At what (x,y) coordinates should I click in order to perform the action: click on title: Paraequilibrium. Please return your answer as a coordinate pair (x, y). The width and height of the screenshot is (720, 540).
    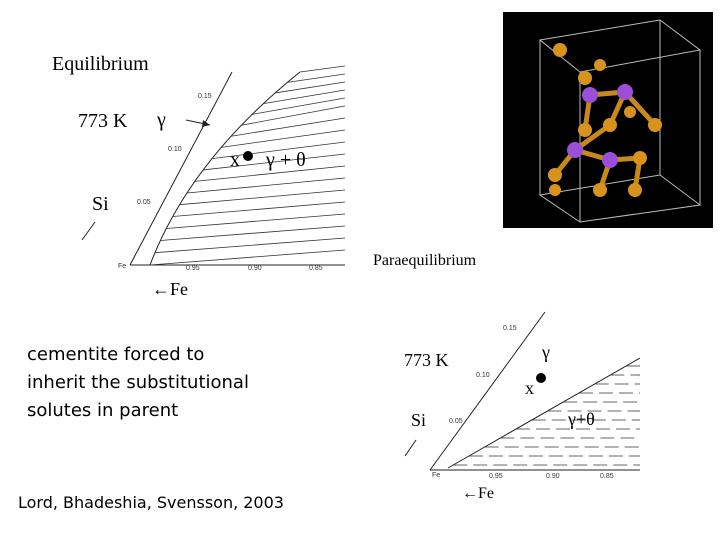
    Looking at the image, I should click on (425, 260).